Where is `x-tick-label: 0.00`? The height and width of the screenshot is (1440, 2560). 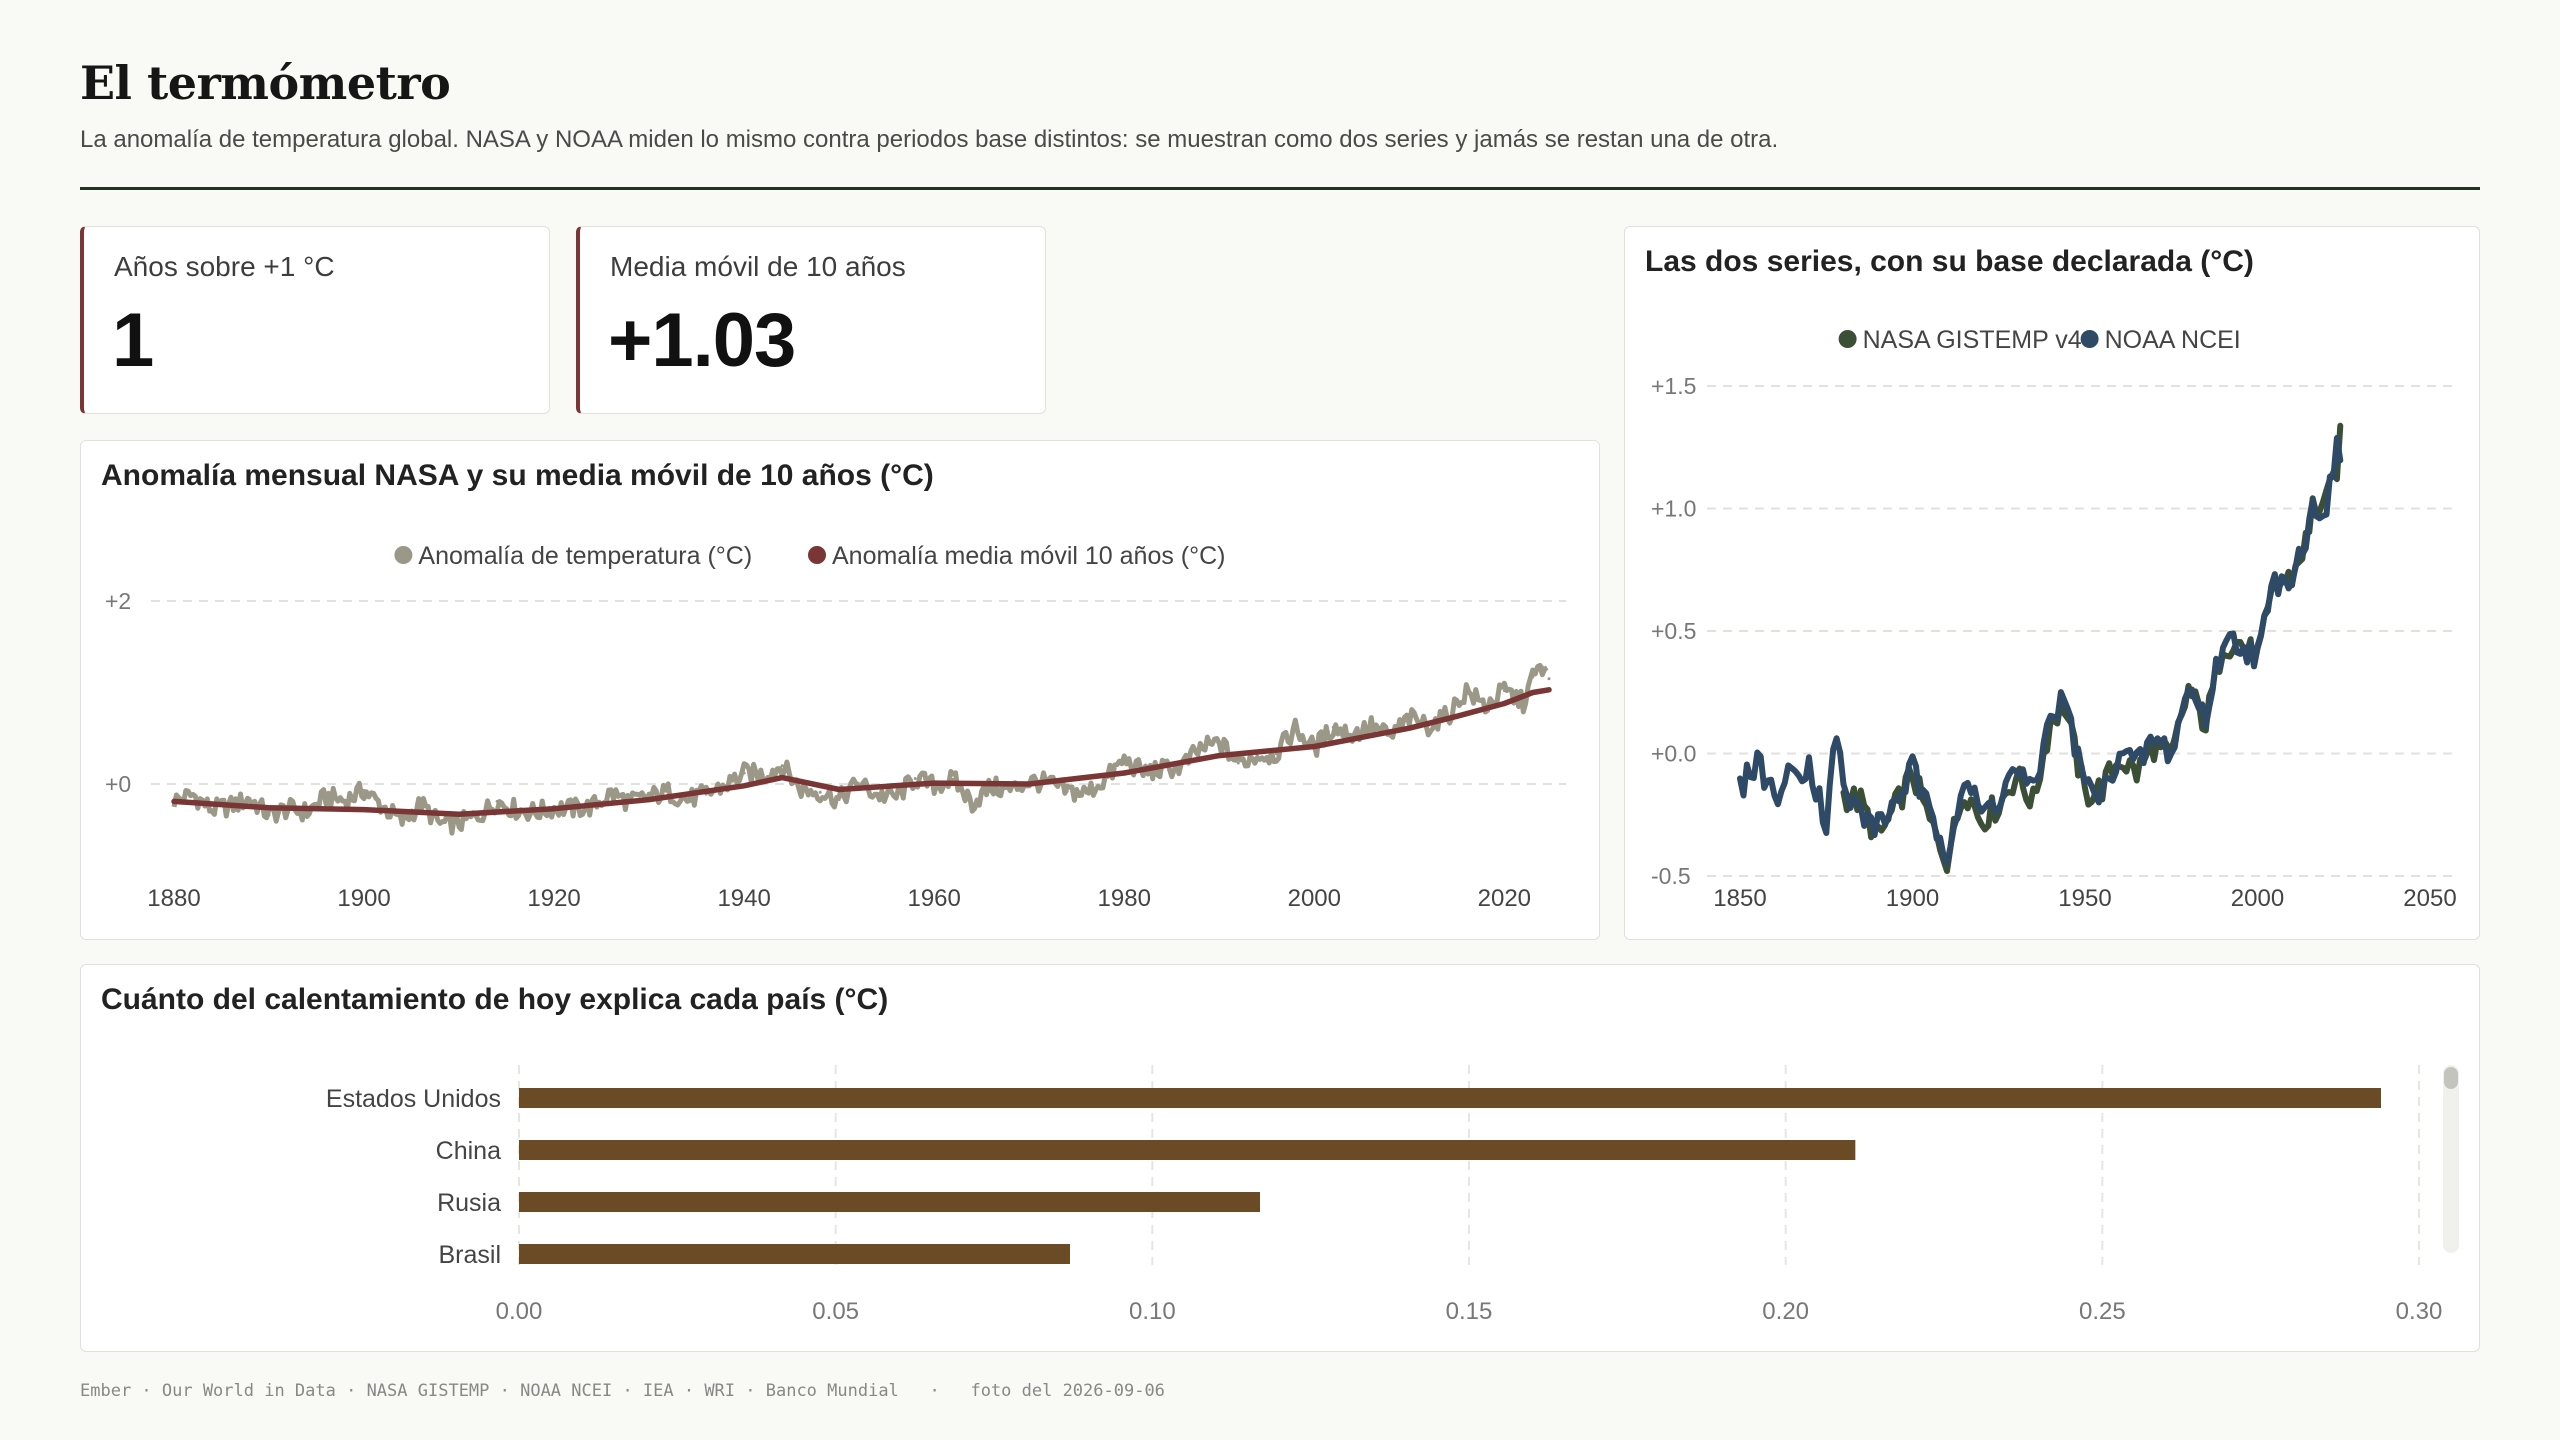 x-tick-label: 0.00 is located at coordinates (519, 1311).